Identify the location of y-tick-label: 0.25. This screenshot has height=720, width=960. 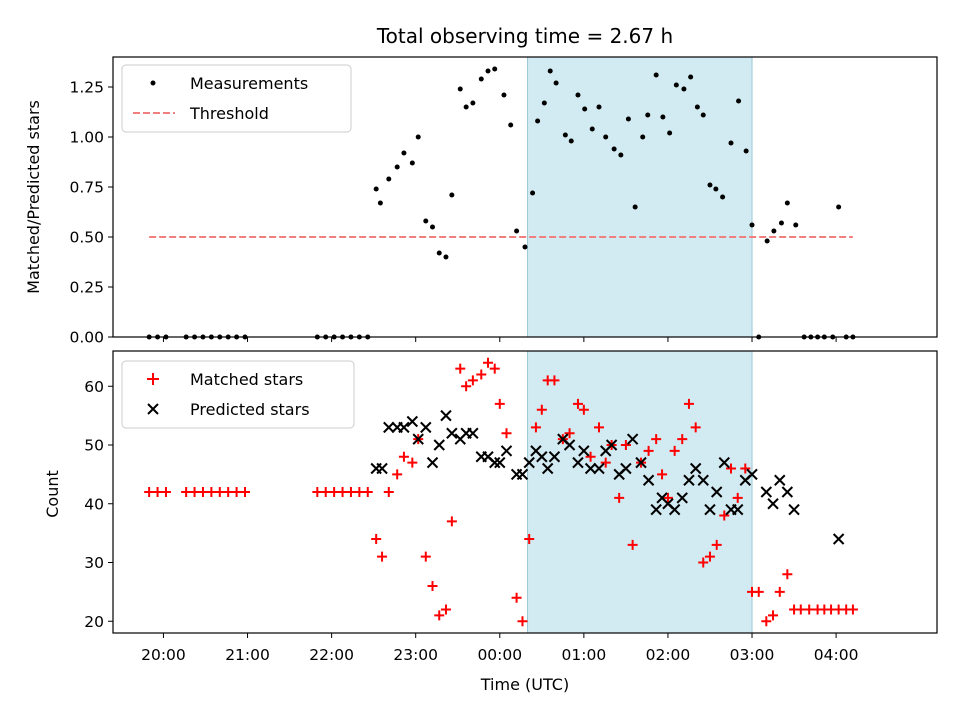
(86, 288).